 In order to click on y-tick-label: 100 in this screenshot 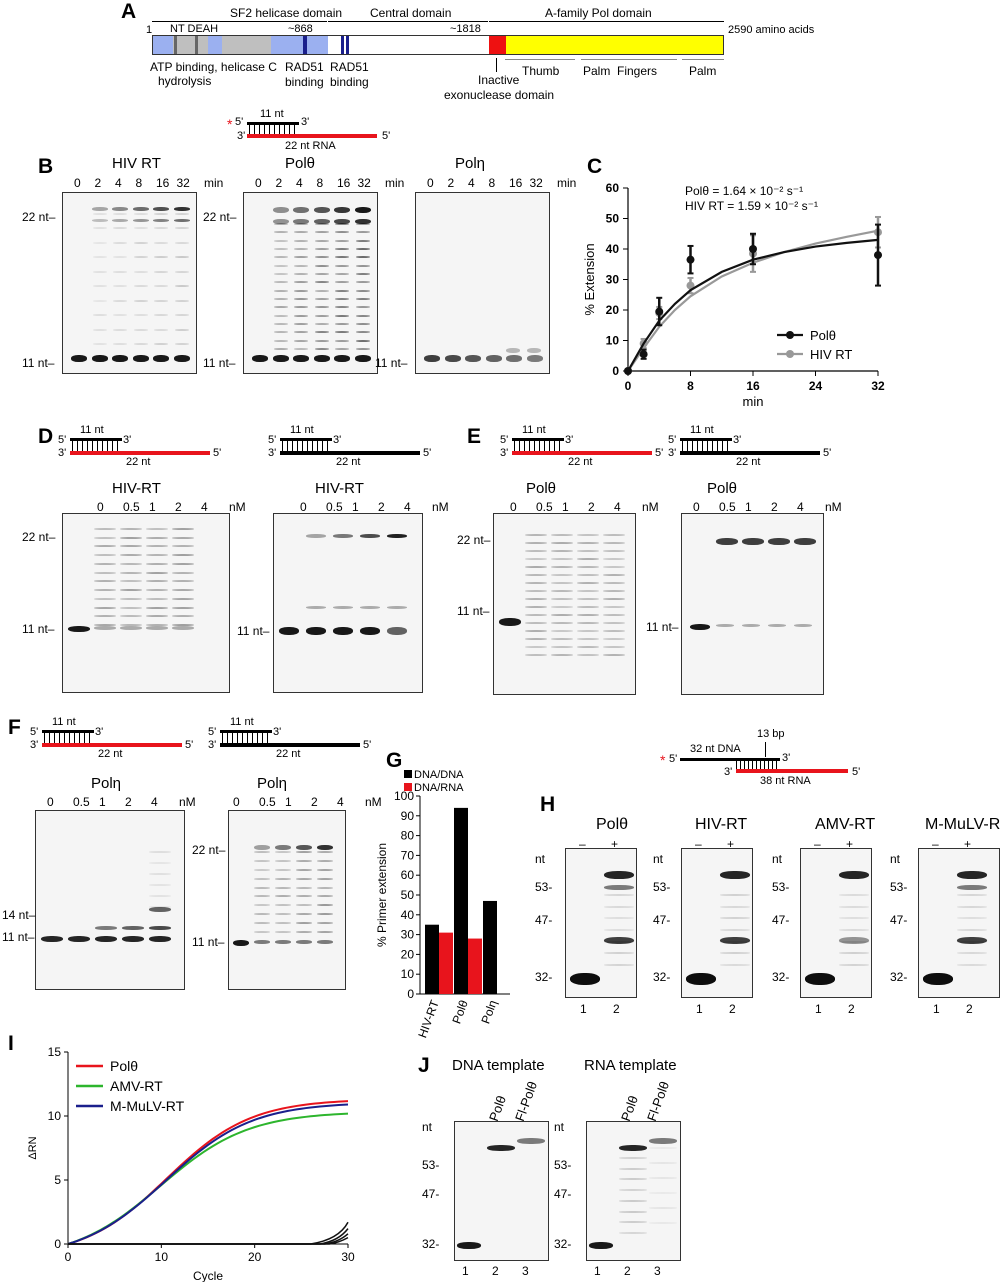, I will do `click(404, 796)`.